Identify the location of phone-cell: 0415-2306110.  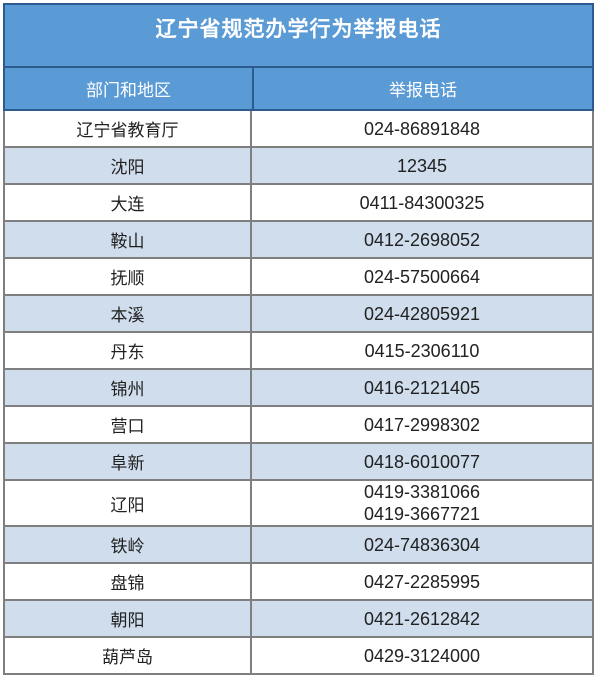
(422, 350).